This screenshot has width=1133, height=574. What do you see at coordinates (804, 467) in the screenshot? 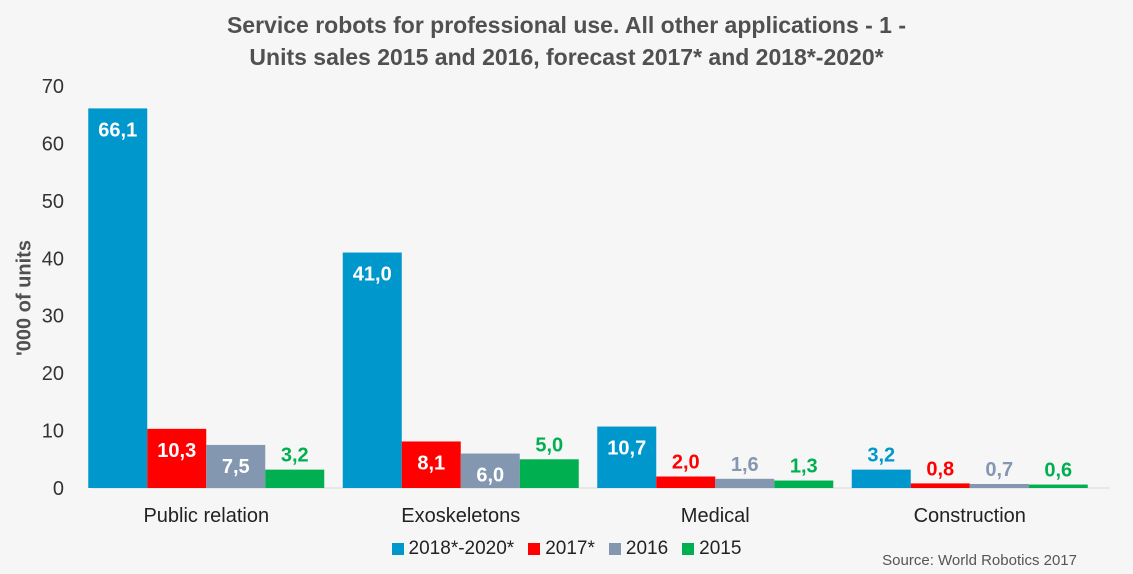
I see `data-label: 1,3` at bounding box center [804, 467].